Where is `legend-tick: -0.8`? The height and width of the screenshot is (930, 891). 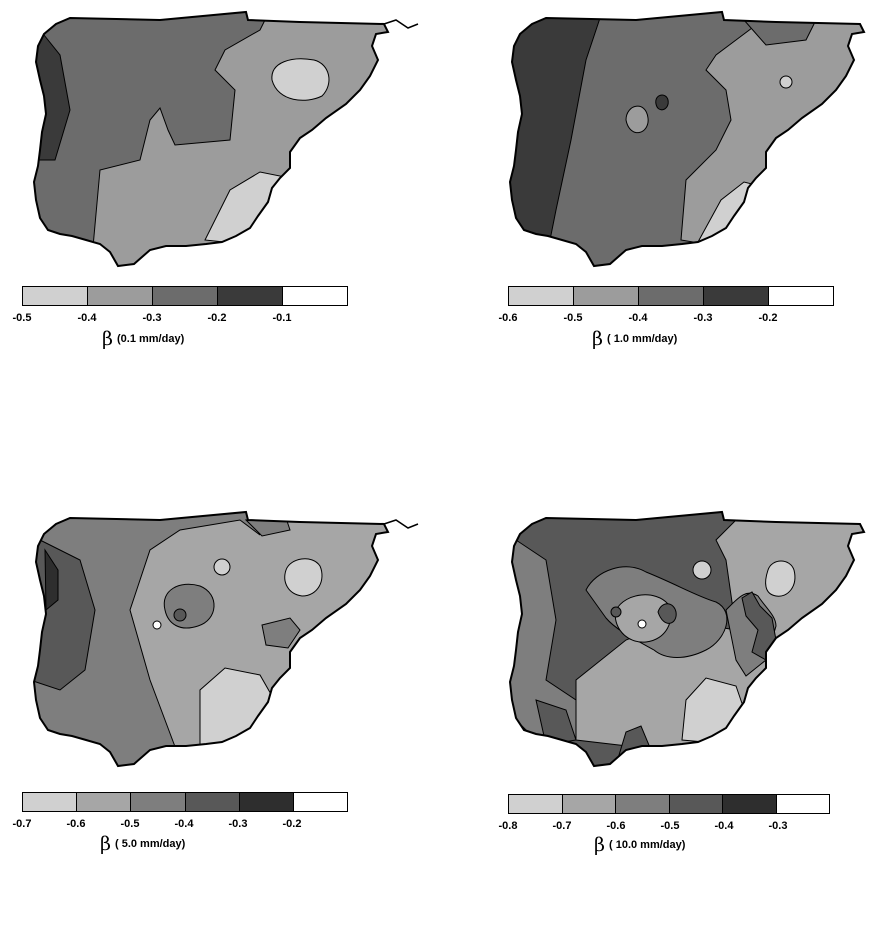
legend-tick: -0.8 is located at coordinates (508, 826).